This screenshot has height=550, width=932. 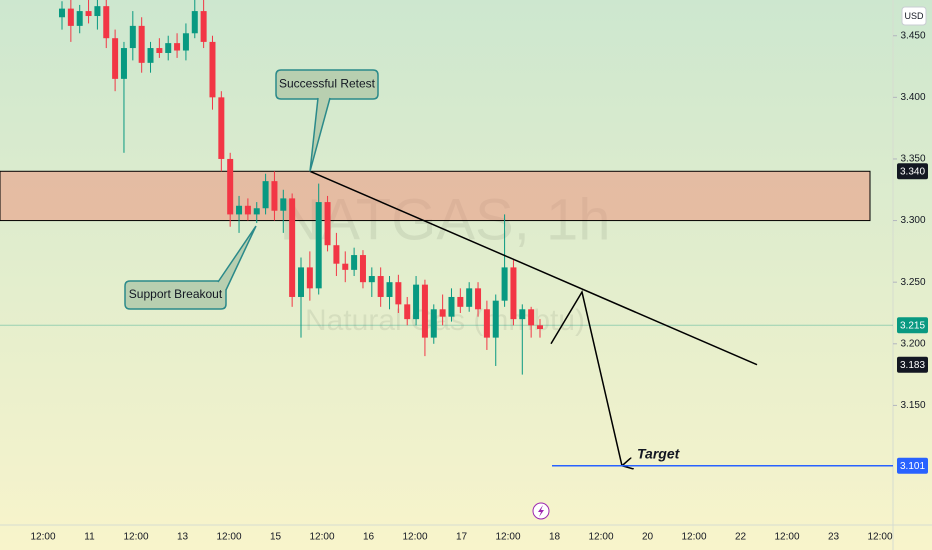 What do you see at coordinates (834, 537) in the screenshot?
I see `x-tick-label: 23` at bounding box center [834, 537].